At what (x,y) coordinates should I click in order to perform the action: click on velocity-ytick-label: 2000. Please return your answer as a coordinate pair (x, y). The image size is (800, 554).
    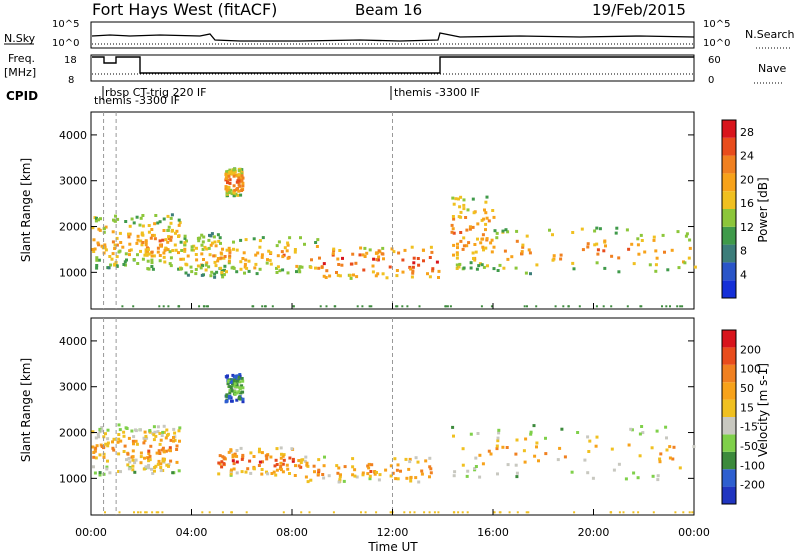
    Looking at the image, I should click on (73, 433).